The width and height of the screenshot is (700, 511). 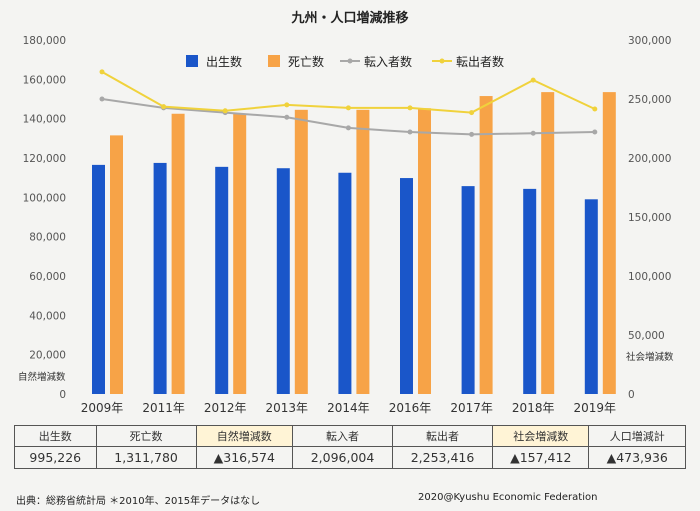 What do you see at coordinates (42, 377) in the screenshot?
I see `y-left-axis-label: 自然増減数` at bounding box center [42, 377].